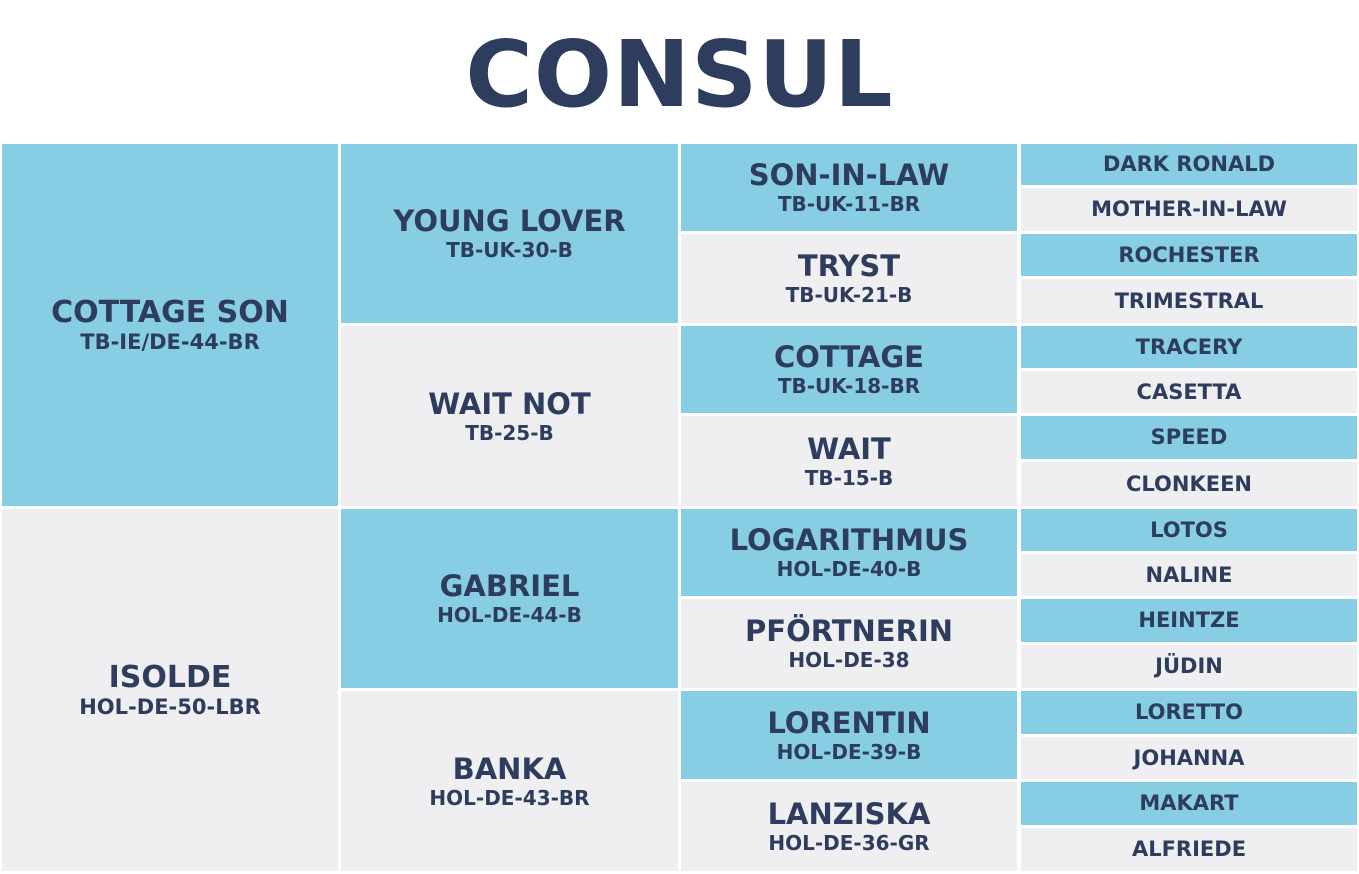 Image resolution: width=1359 pixels, height=874 pixels. I want to click on granddam-maternal-cell: BANKA HOL-DE-43-BR, so click(509, 781).